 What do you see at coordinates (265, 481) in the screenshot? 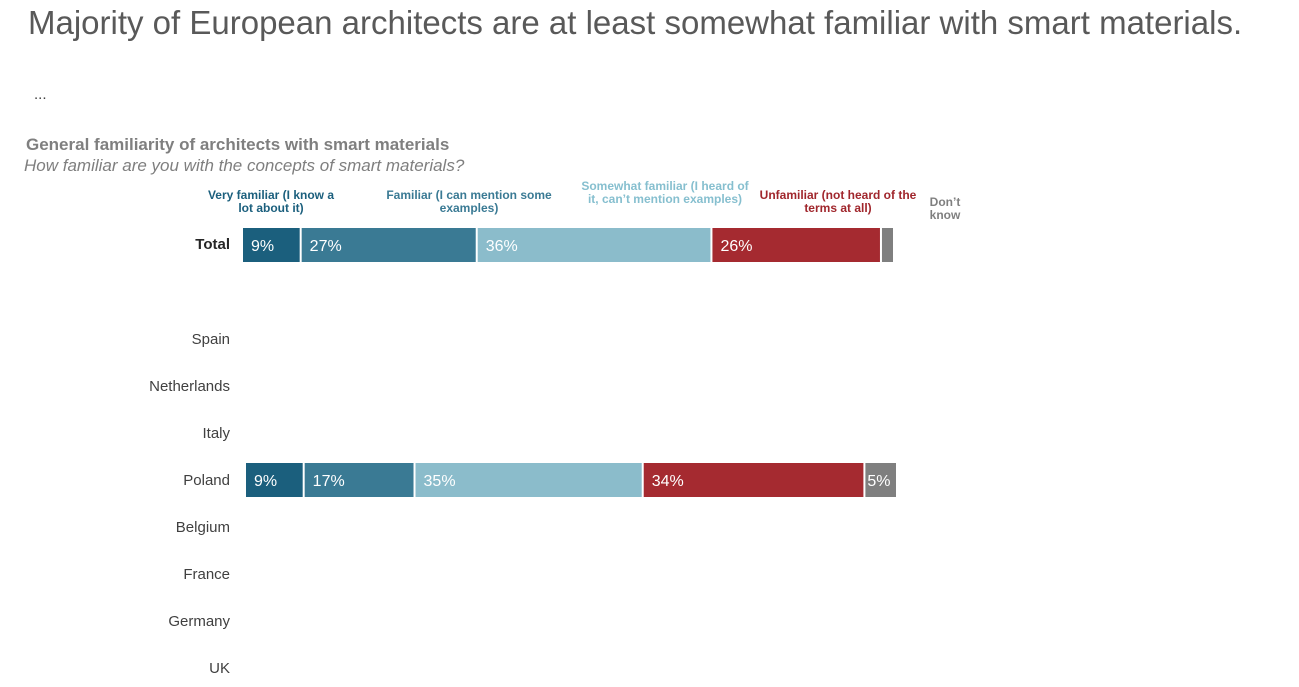
I see `data-label-poland-series-0: 9%` at bounding box center [265, 481].